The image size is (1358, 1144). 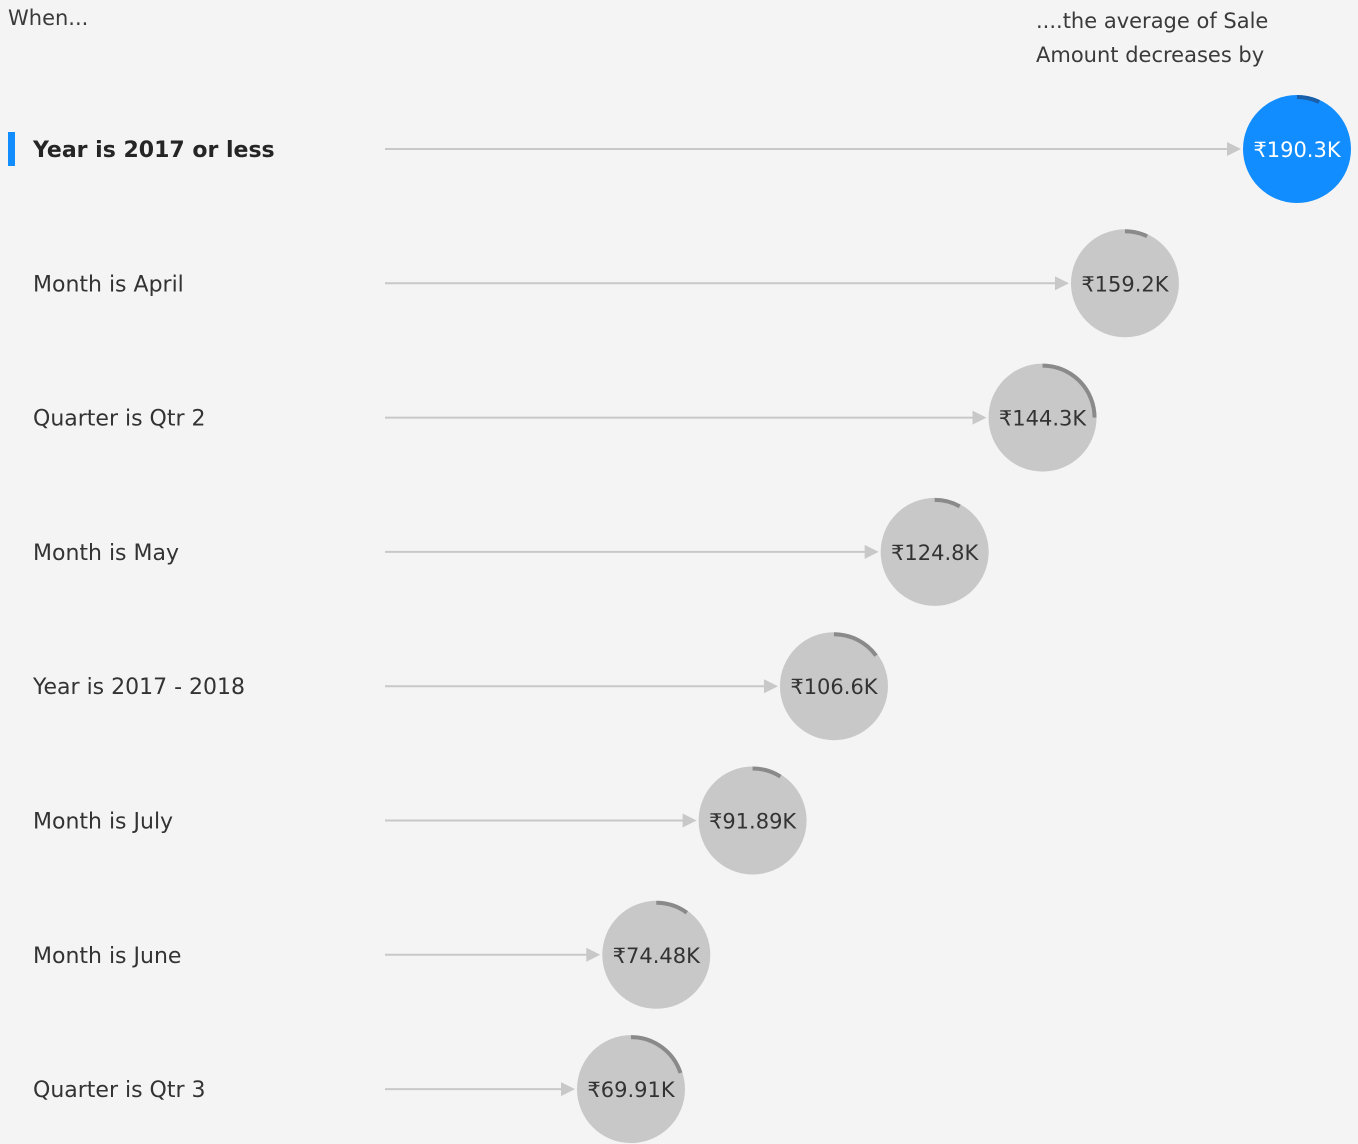 What do you see at coordinates (153, 150) in the screenshot?
I see `influencer-label: Year is 2017 or less` at bounding box center [153, 150].